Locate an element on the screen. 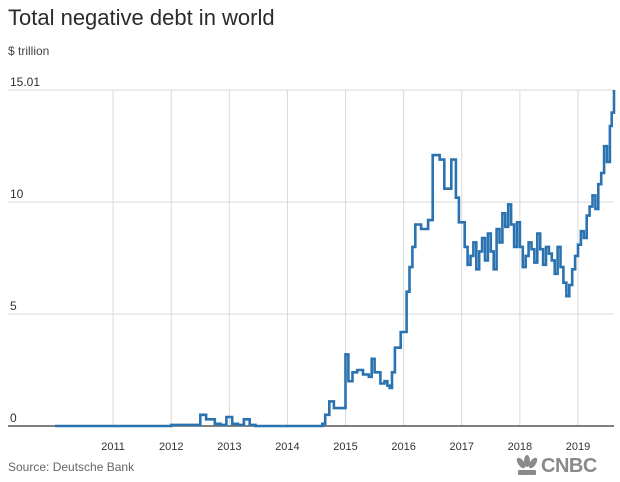  x-tick-label: 2014 is located at coordinates (287, 447).